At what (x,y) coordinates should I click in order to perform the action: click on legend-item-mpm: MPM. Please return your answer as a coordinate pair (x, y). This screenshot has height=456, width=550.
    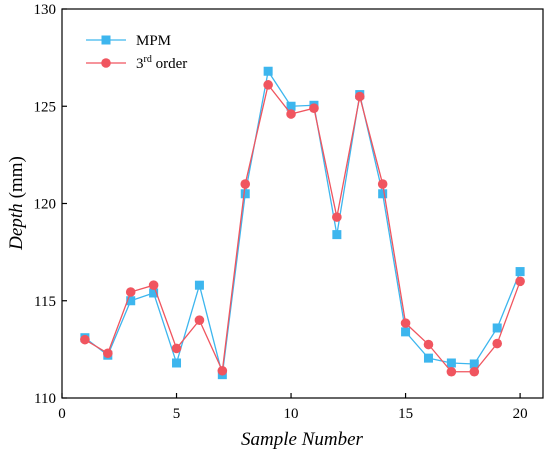
    Looking at the image, I should click on (128, 41).